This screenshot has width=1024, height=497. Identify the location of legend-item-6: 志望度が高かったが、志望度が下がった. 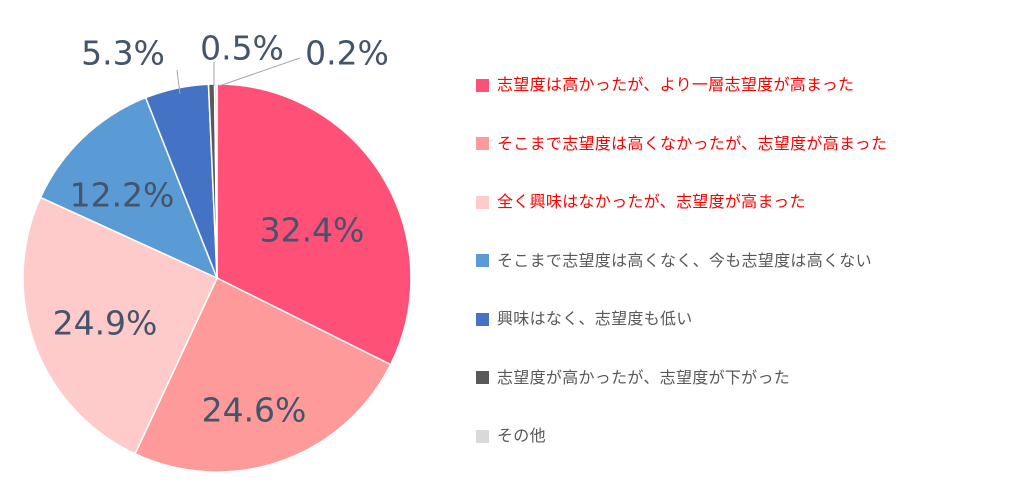
(746, 378).